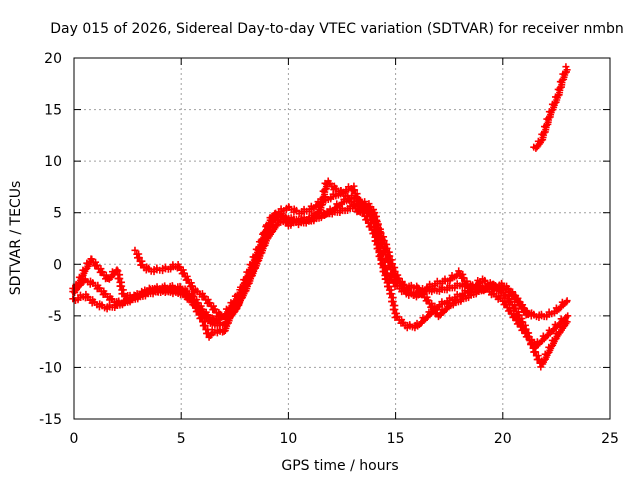  I want to click on y-tick-label: -15, so click(50, 420).